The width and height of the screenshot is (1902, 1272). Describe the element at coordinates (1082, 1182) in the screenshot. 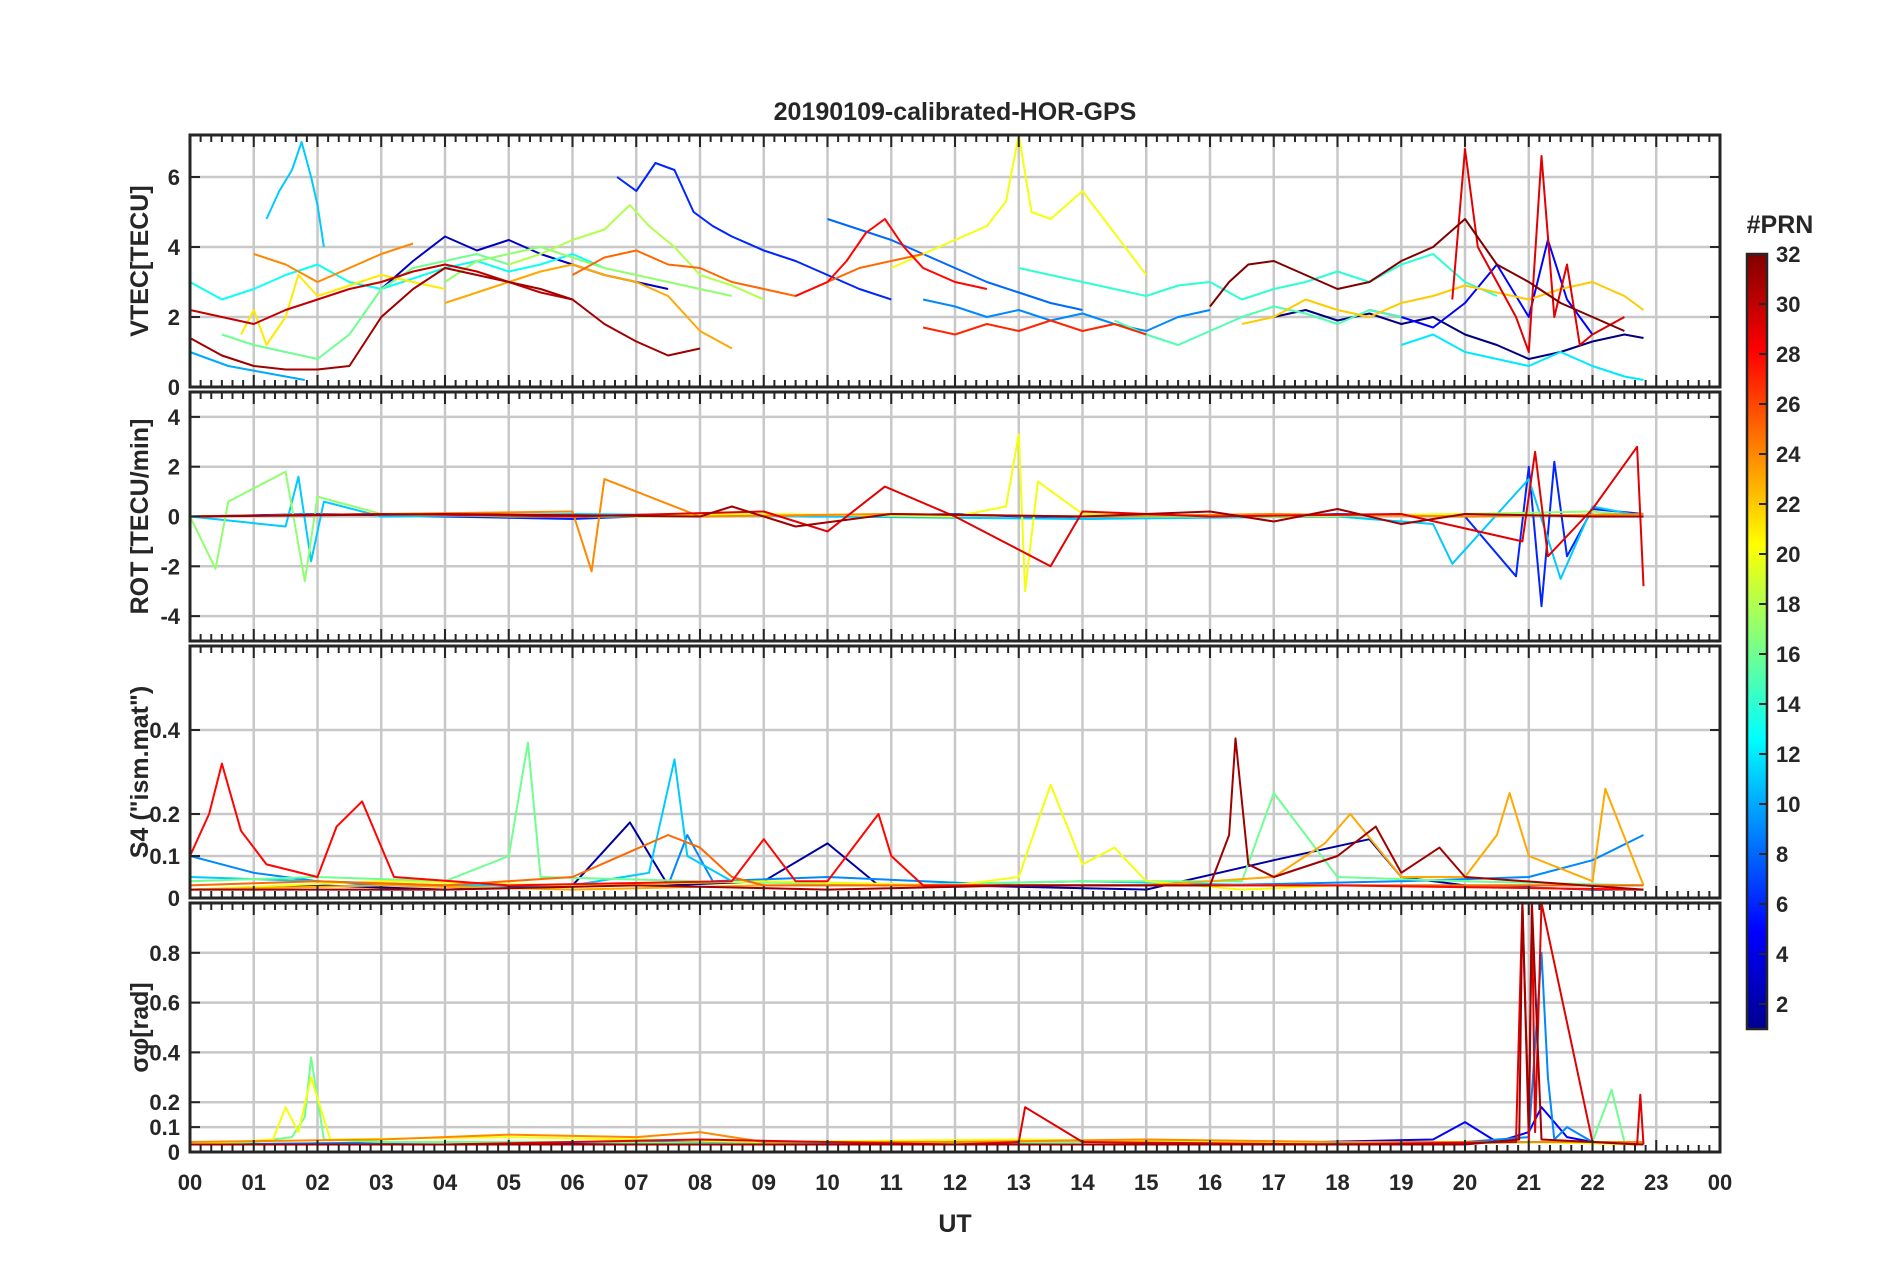

I see `x-tick-label: 14` at that location.